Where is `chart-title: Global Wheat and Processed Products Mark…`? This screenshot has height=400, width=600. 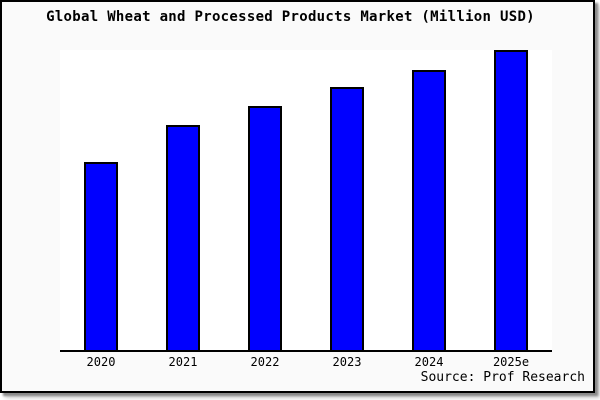 chart-title: Global Wheat and Processed Products Mark… is located at coordinates (290, 17).